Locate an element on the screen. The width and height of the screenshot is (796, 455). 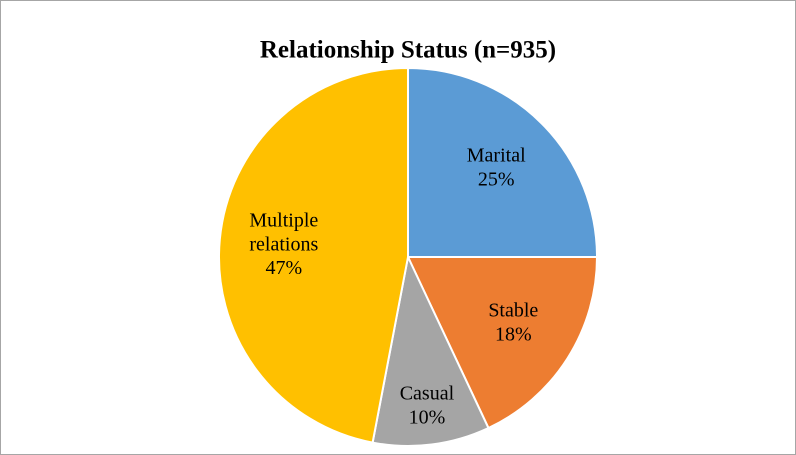
category-label: Multiple relations is located at coordinates (283, 232).